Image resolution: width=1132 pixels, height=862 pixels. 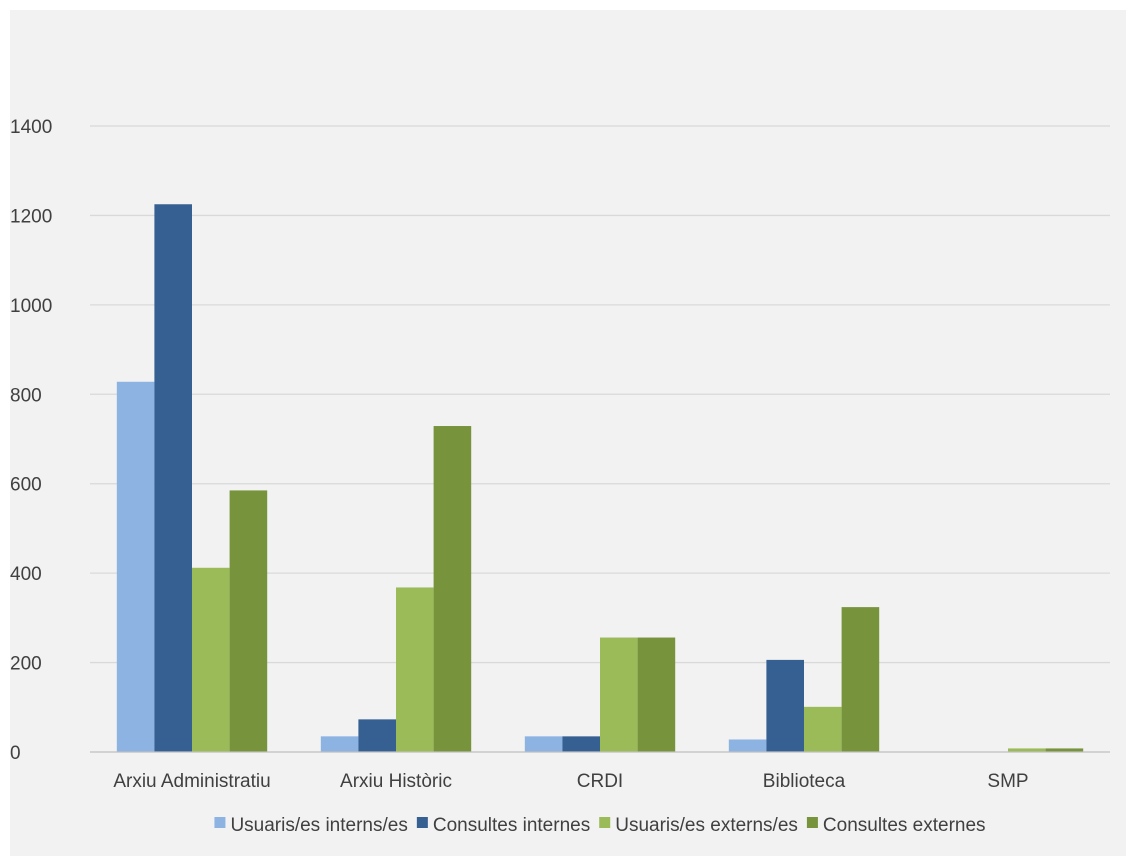 What do you see at coordinates (1007, 781) in the screenshot?
I see `x-category-label: SMP` at bounding box center [1007, 781].